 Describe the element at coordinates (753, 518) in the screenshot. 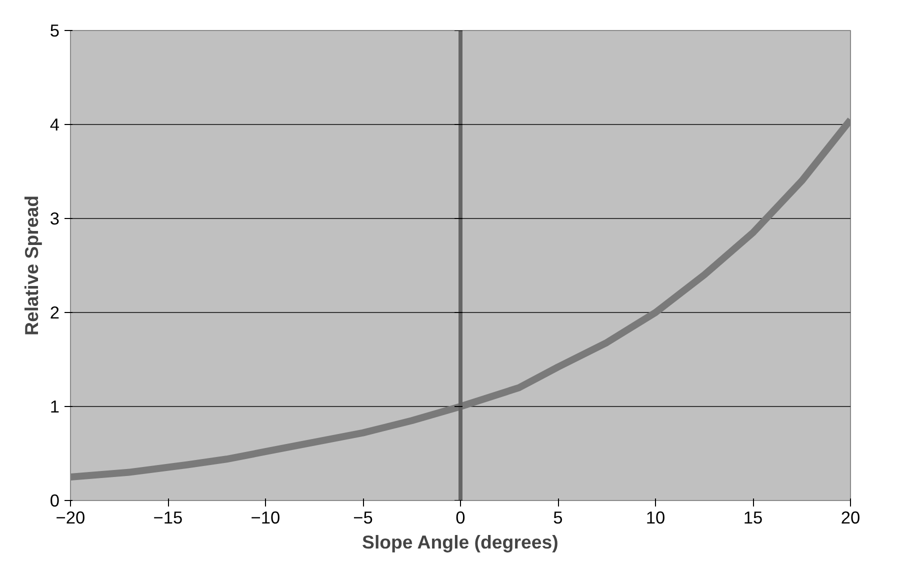

I see `x-tick-label: 15` at that location.